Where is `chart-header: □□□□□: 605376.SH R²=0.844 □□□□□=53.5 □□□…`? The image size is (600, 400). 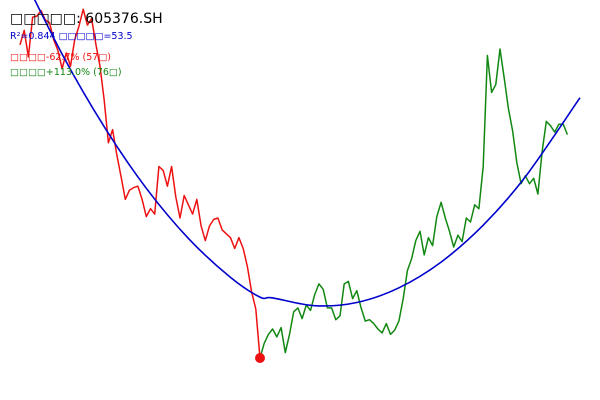 chart-header: □□□□□: 605376.SH R²=0.844 □□□□□=53.5 □□□… is located at coordinates (86, 44).